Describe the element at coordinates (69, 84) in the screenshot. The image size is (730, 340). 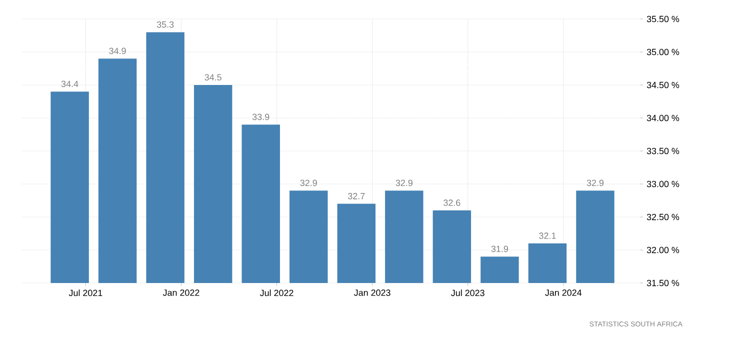
I see `data-label: 34.4` at that location.